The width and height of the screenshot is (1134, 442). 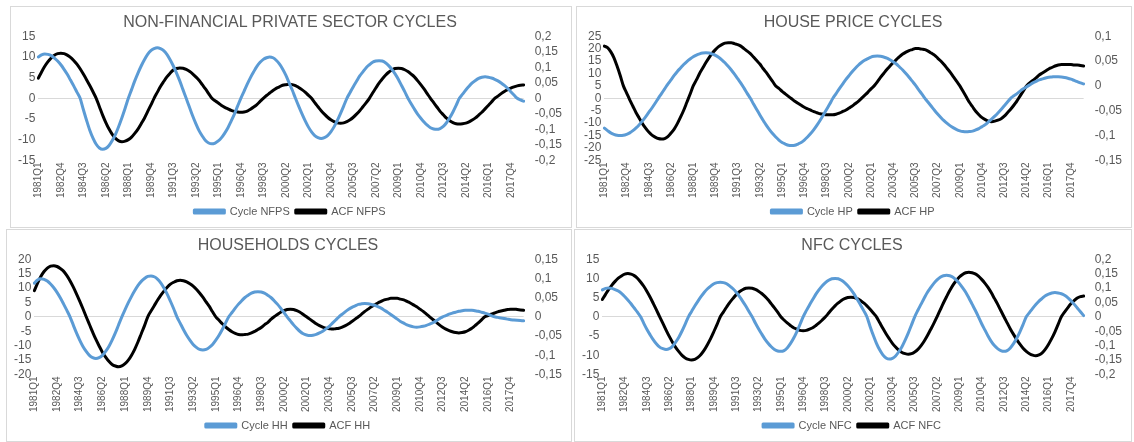 I want to click on legend-label: ACF HH, so click(x=350, y=424).